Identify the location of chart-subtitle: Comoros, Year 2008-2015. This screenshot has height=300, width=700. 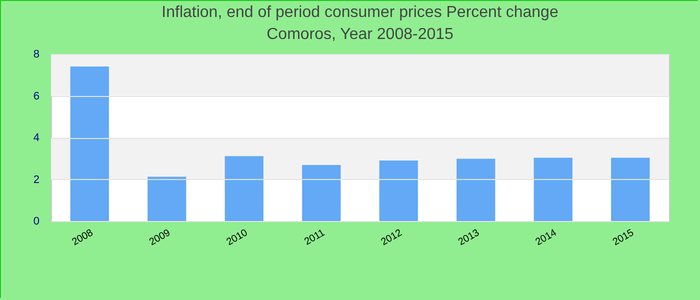
(360, 34).